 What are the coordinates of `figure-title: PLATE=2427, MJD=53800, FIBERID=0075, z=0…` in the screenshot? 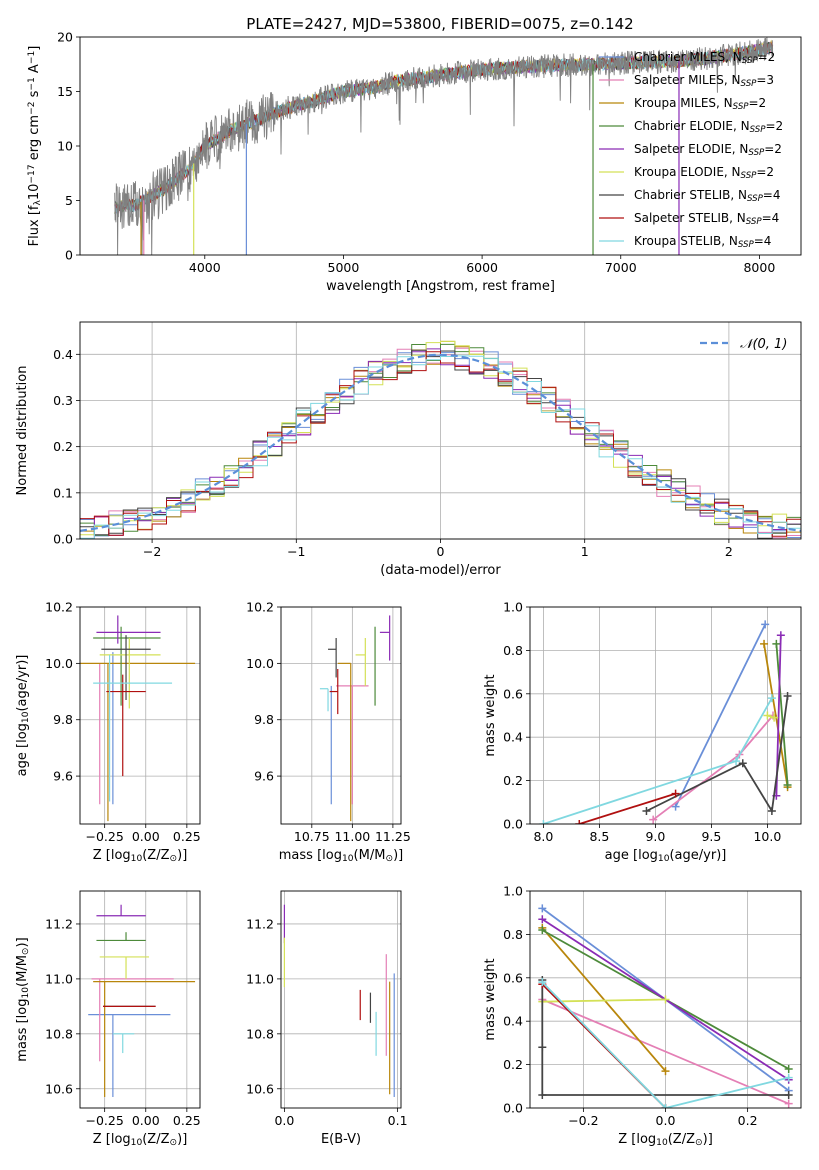 It's located at (439, 24).